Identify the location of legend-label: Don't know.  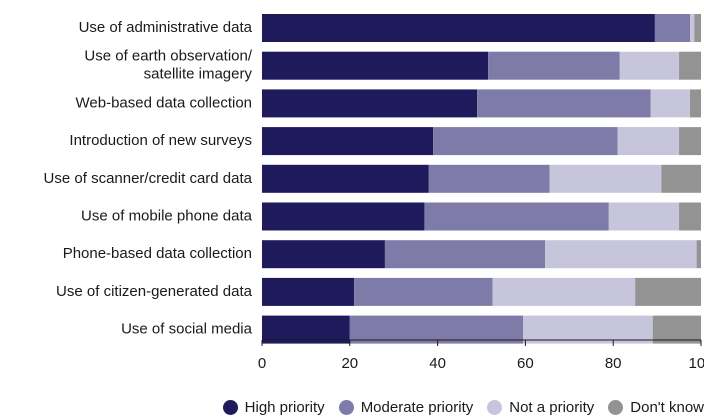
(667, 407).